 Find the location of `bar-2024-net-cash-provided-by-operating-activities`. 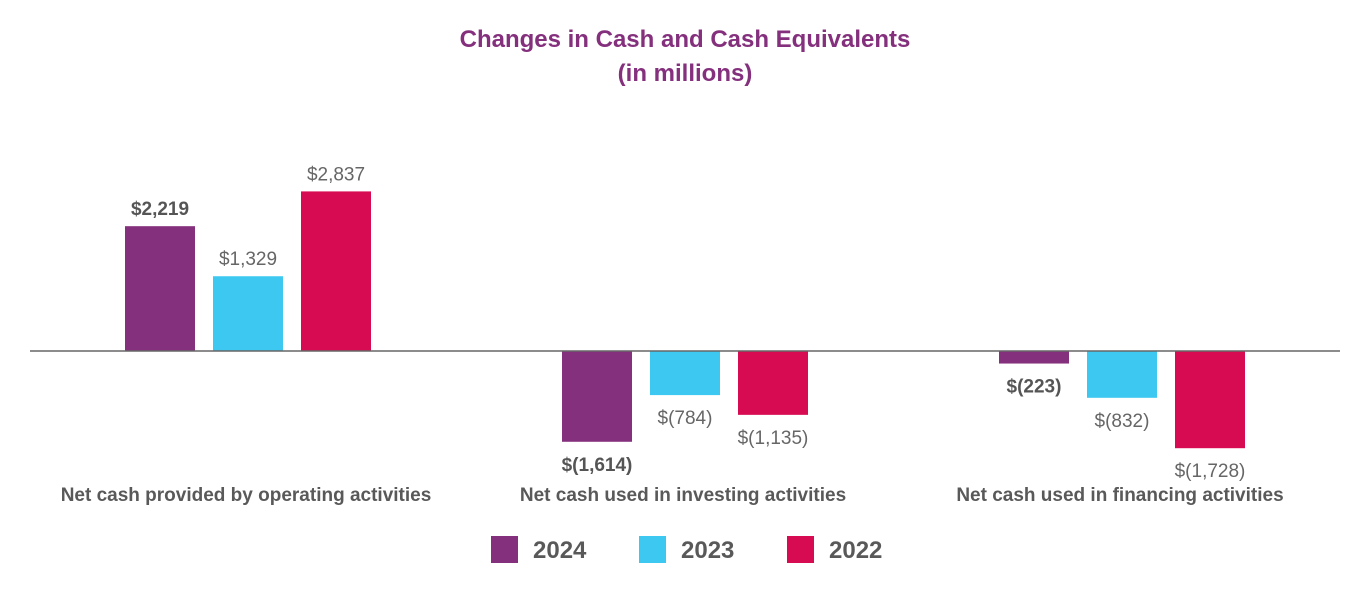

bar-2024-net-cash-provided-by-operating-activities is located at coordinates (160, 288).